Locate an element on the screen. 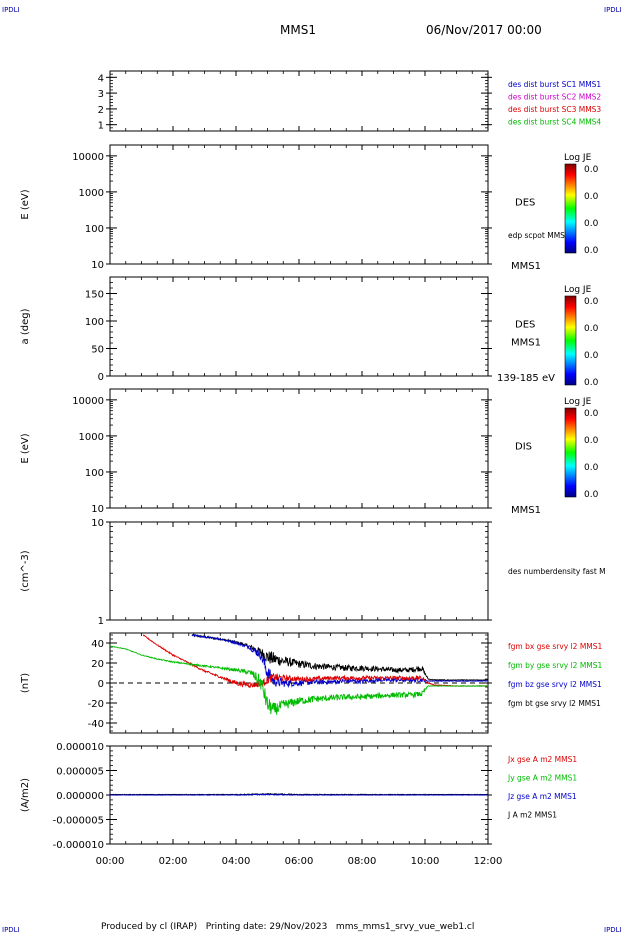 This screenshot has height=934, width=630. corner-label-left: IPDLI is located at coordinates (11, 10).